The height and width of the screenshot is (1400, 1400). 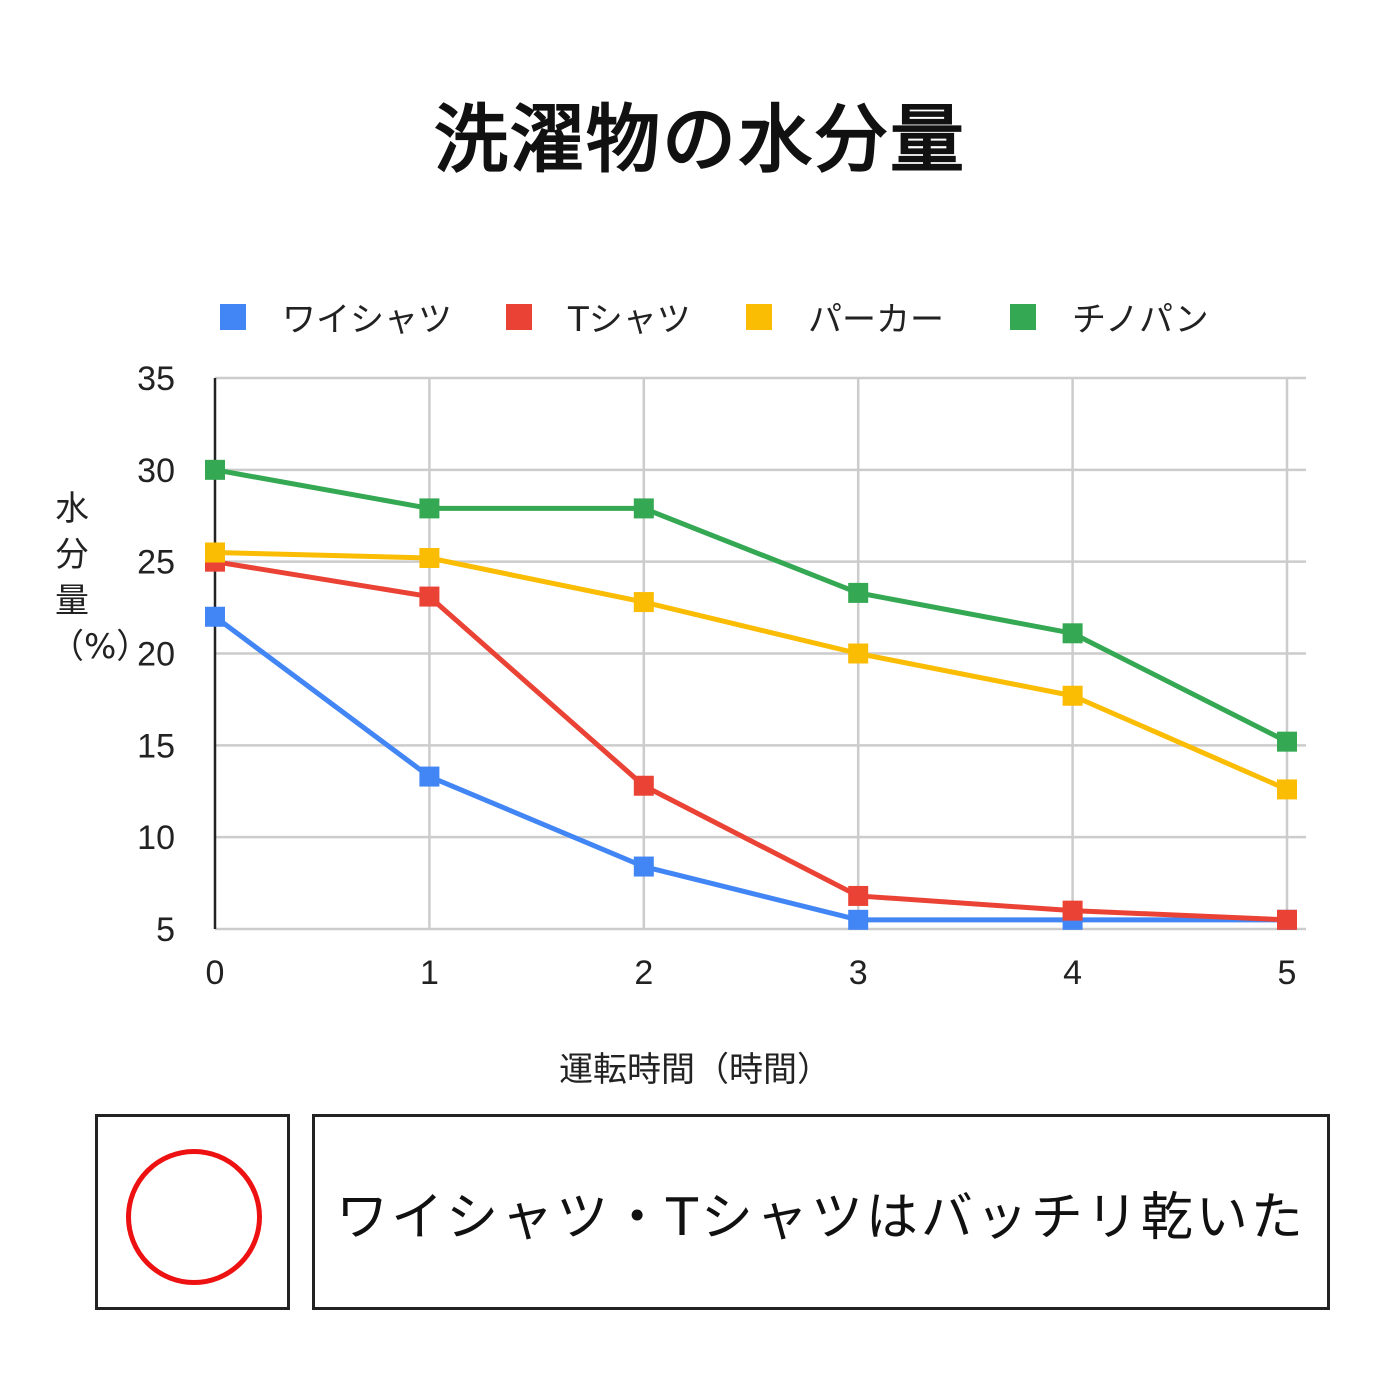 I want to click on legend-item-wishirt: ワイシャツ, so click(x=336, y=316).